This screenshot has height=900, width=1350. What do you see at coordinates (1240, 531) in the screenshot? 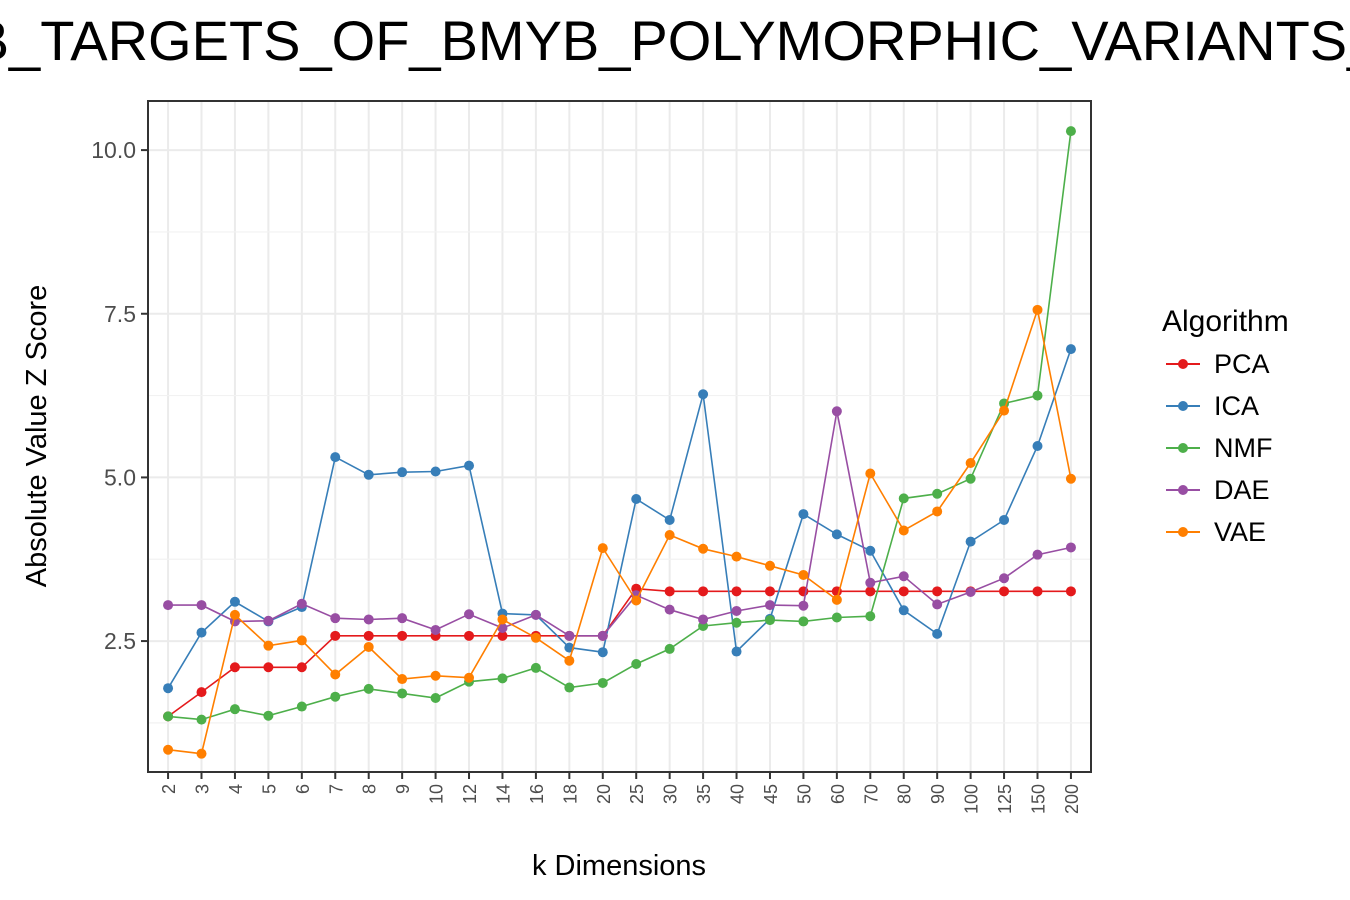
I see `legend-label: VAE` at bounding box center [1240, 531].